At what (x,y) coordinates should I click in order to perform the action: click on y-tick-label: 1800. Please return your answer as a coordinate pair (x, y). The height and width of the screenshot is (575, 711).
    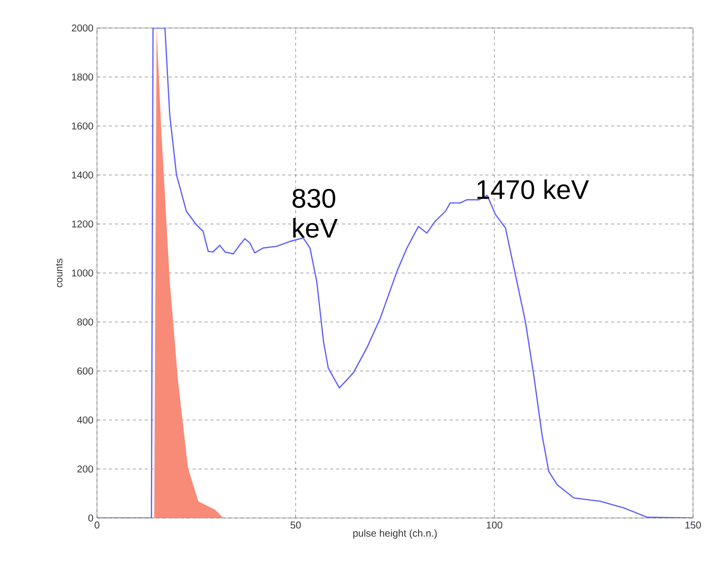
    Looking at the image, I should click on (83, 77).